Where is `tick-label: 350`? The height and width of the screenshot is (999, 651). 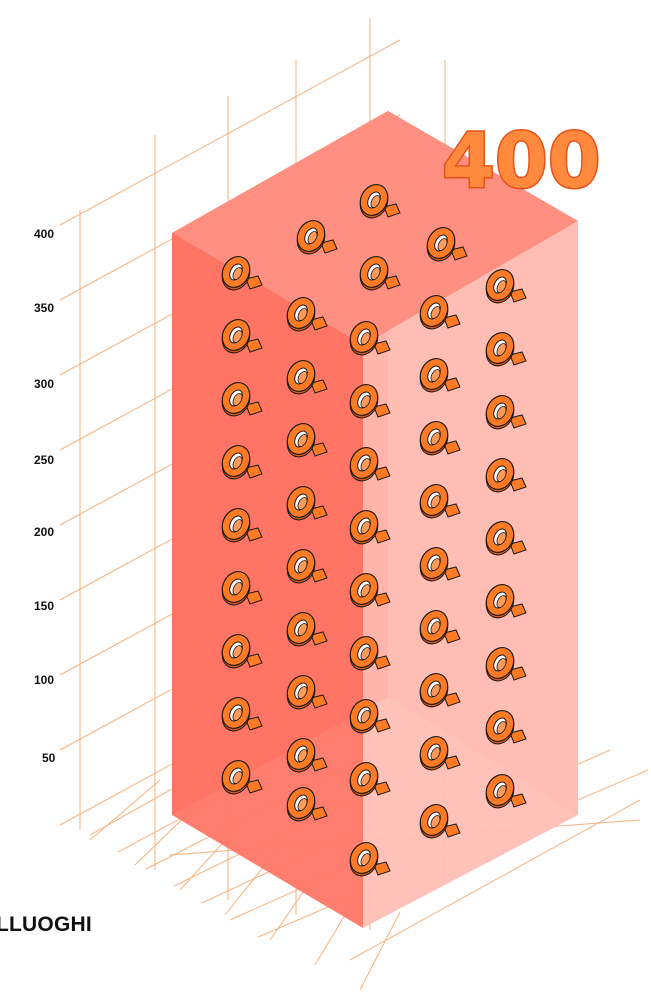 tick-label: 350 is located at coordinates (44, 308).